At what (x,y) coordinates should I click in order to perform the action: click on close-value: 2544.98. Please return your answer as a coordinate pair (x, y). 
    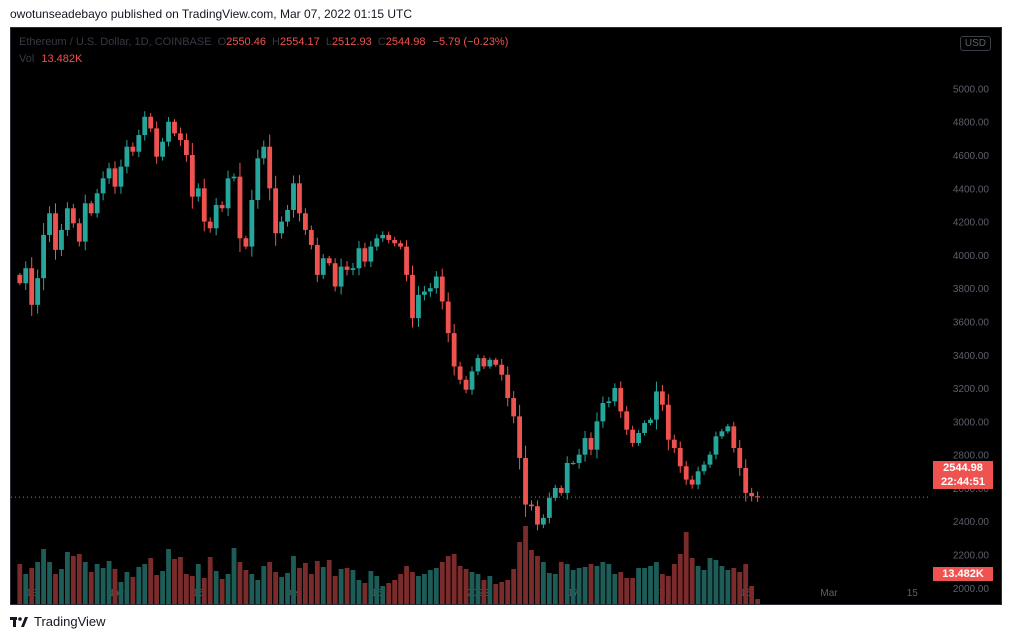
    Looking at the image, I should click on (405, 42).